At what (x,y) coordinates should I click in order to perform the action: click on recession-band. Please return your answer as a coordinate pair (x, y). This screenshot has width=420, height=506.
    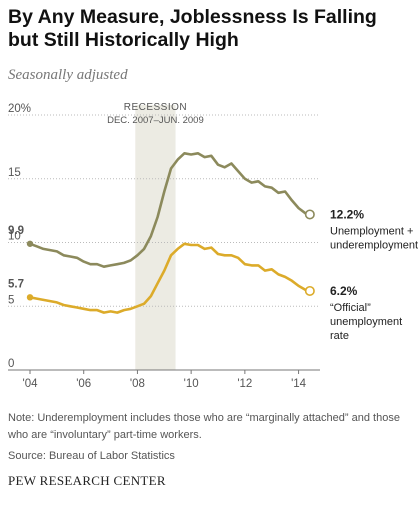
    Looking at the image, I should click on (155, 237).